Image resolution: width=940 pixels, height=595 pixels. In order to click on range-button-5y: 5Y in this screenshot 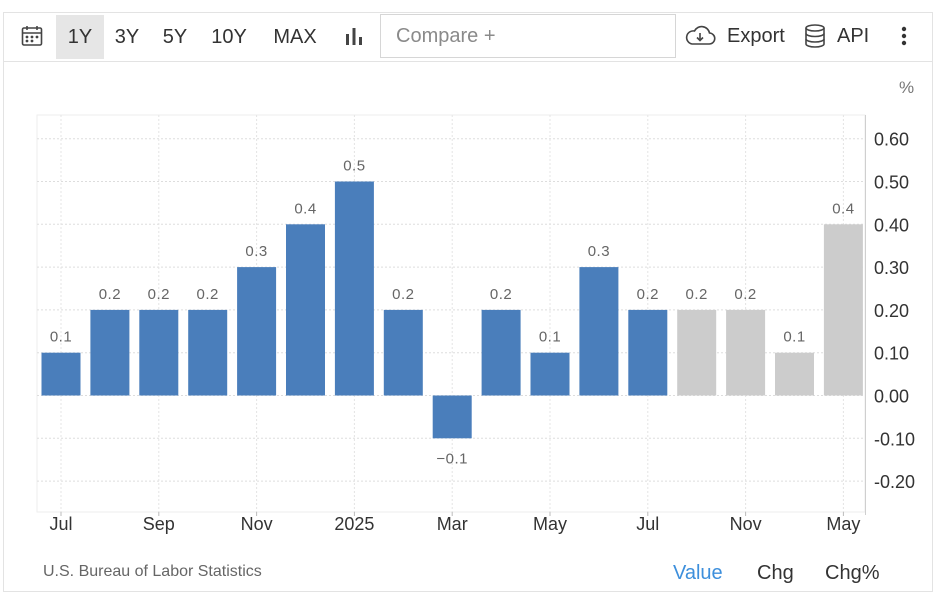, I will do `click(175, 36)`.